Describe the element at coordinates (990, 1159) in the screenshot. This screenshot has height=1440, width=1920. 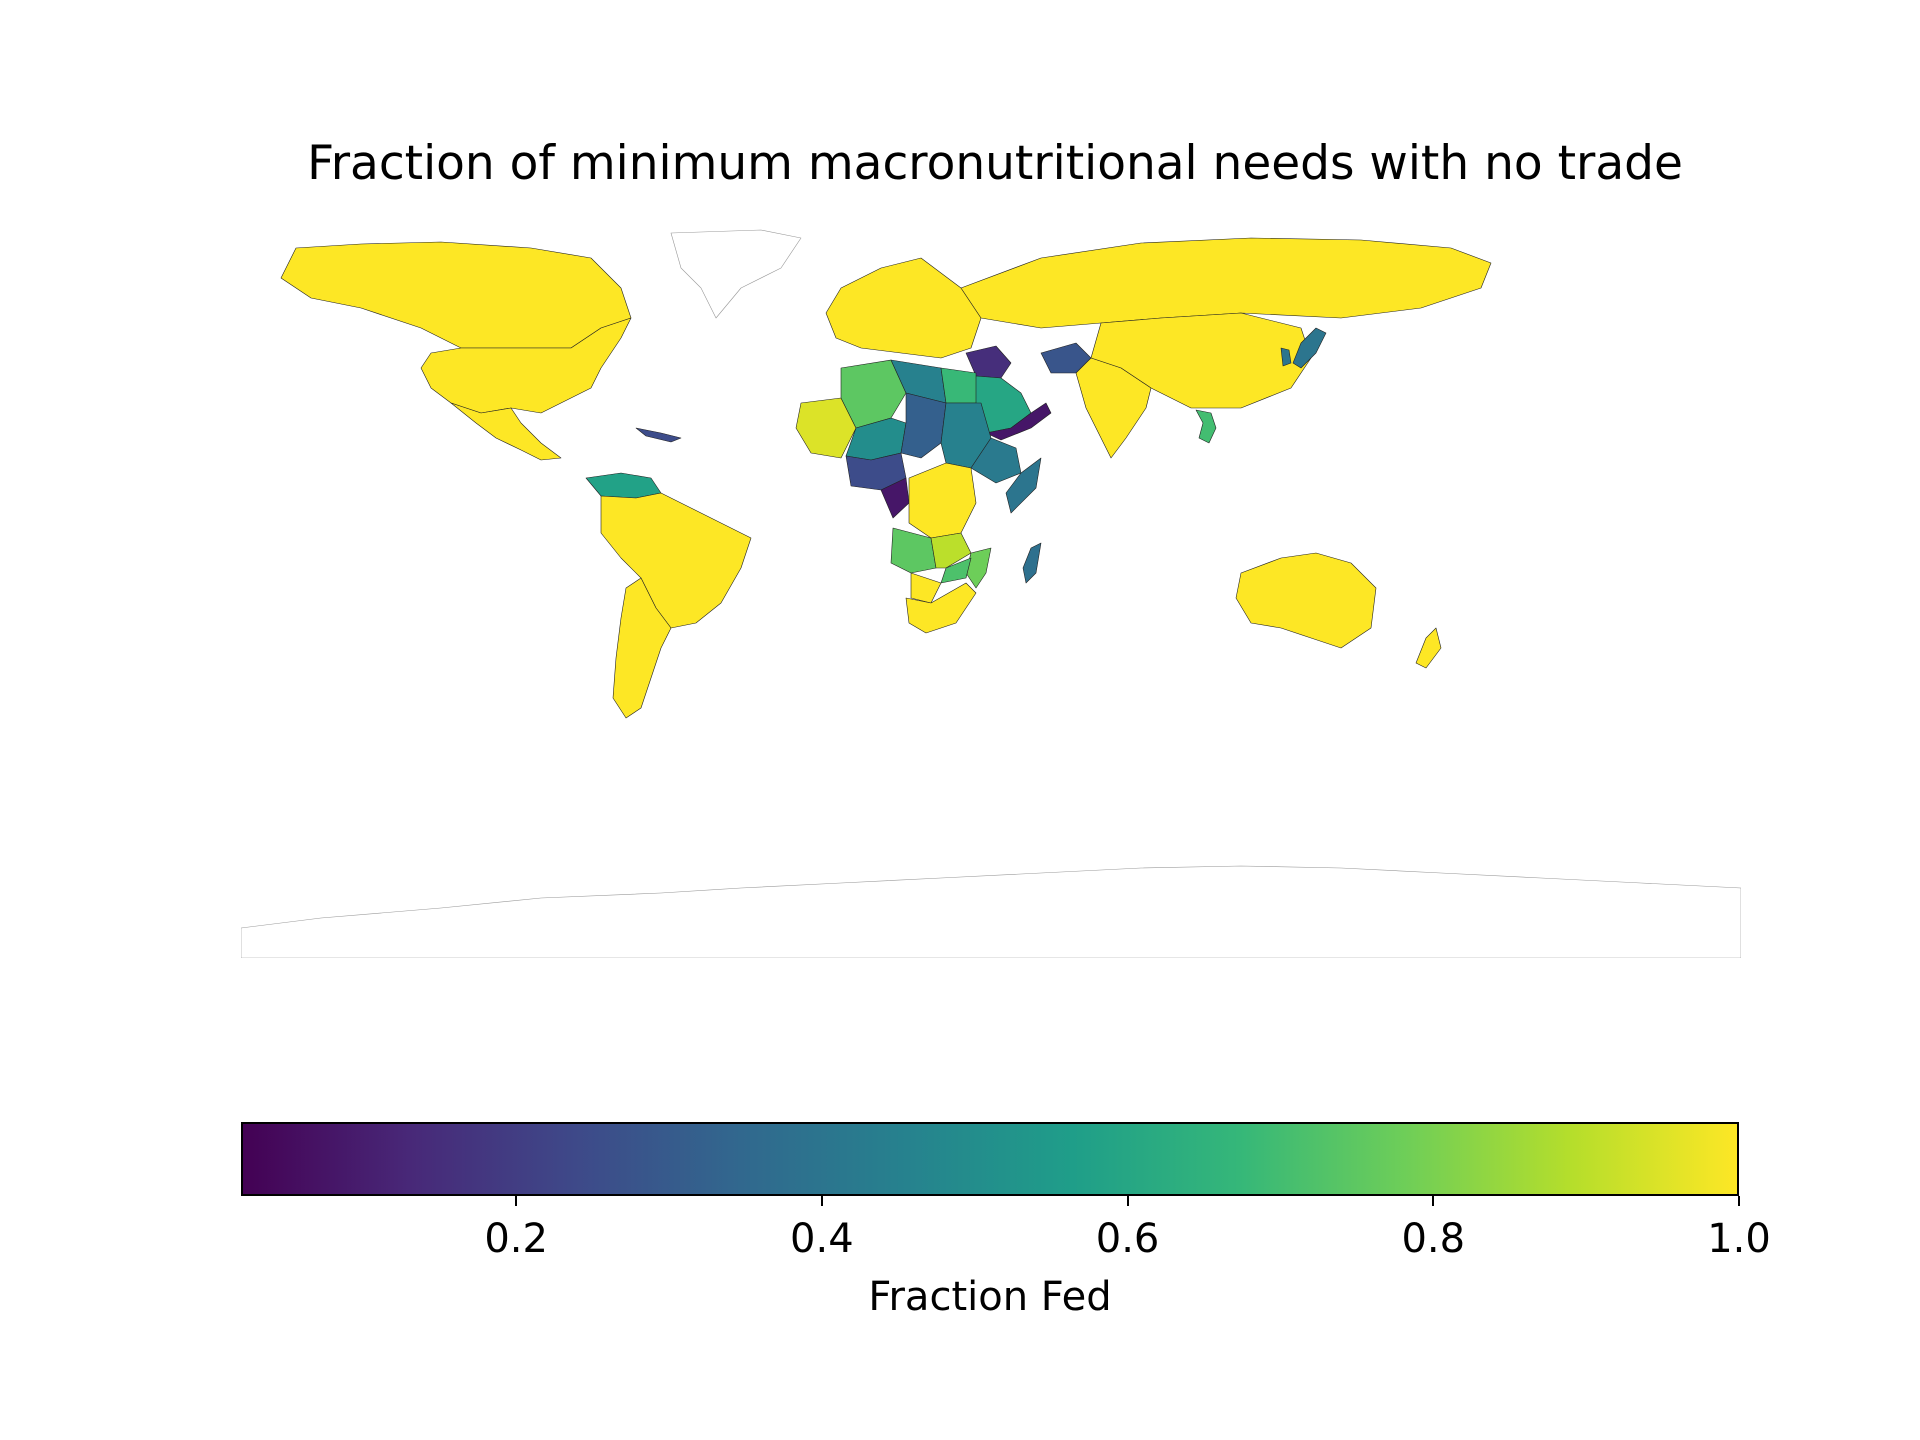
I see `colorbar` at that location.